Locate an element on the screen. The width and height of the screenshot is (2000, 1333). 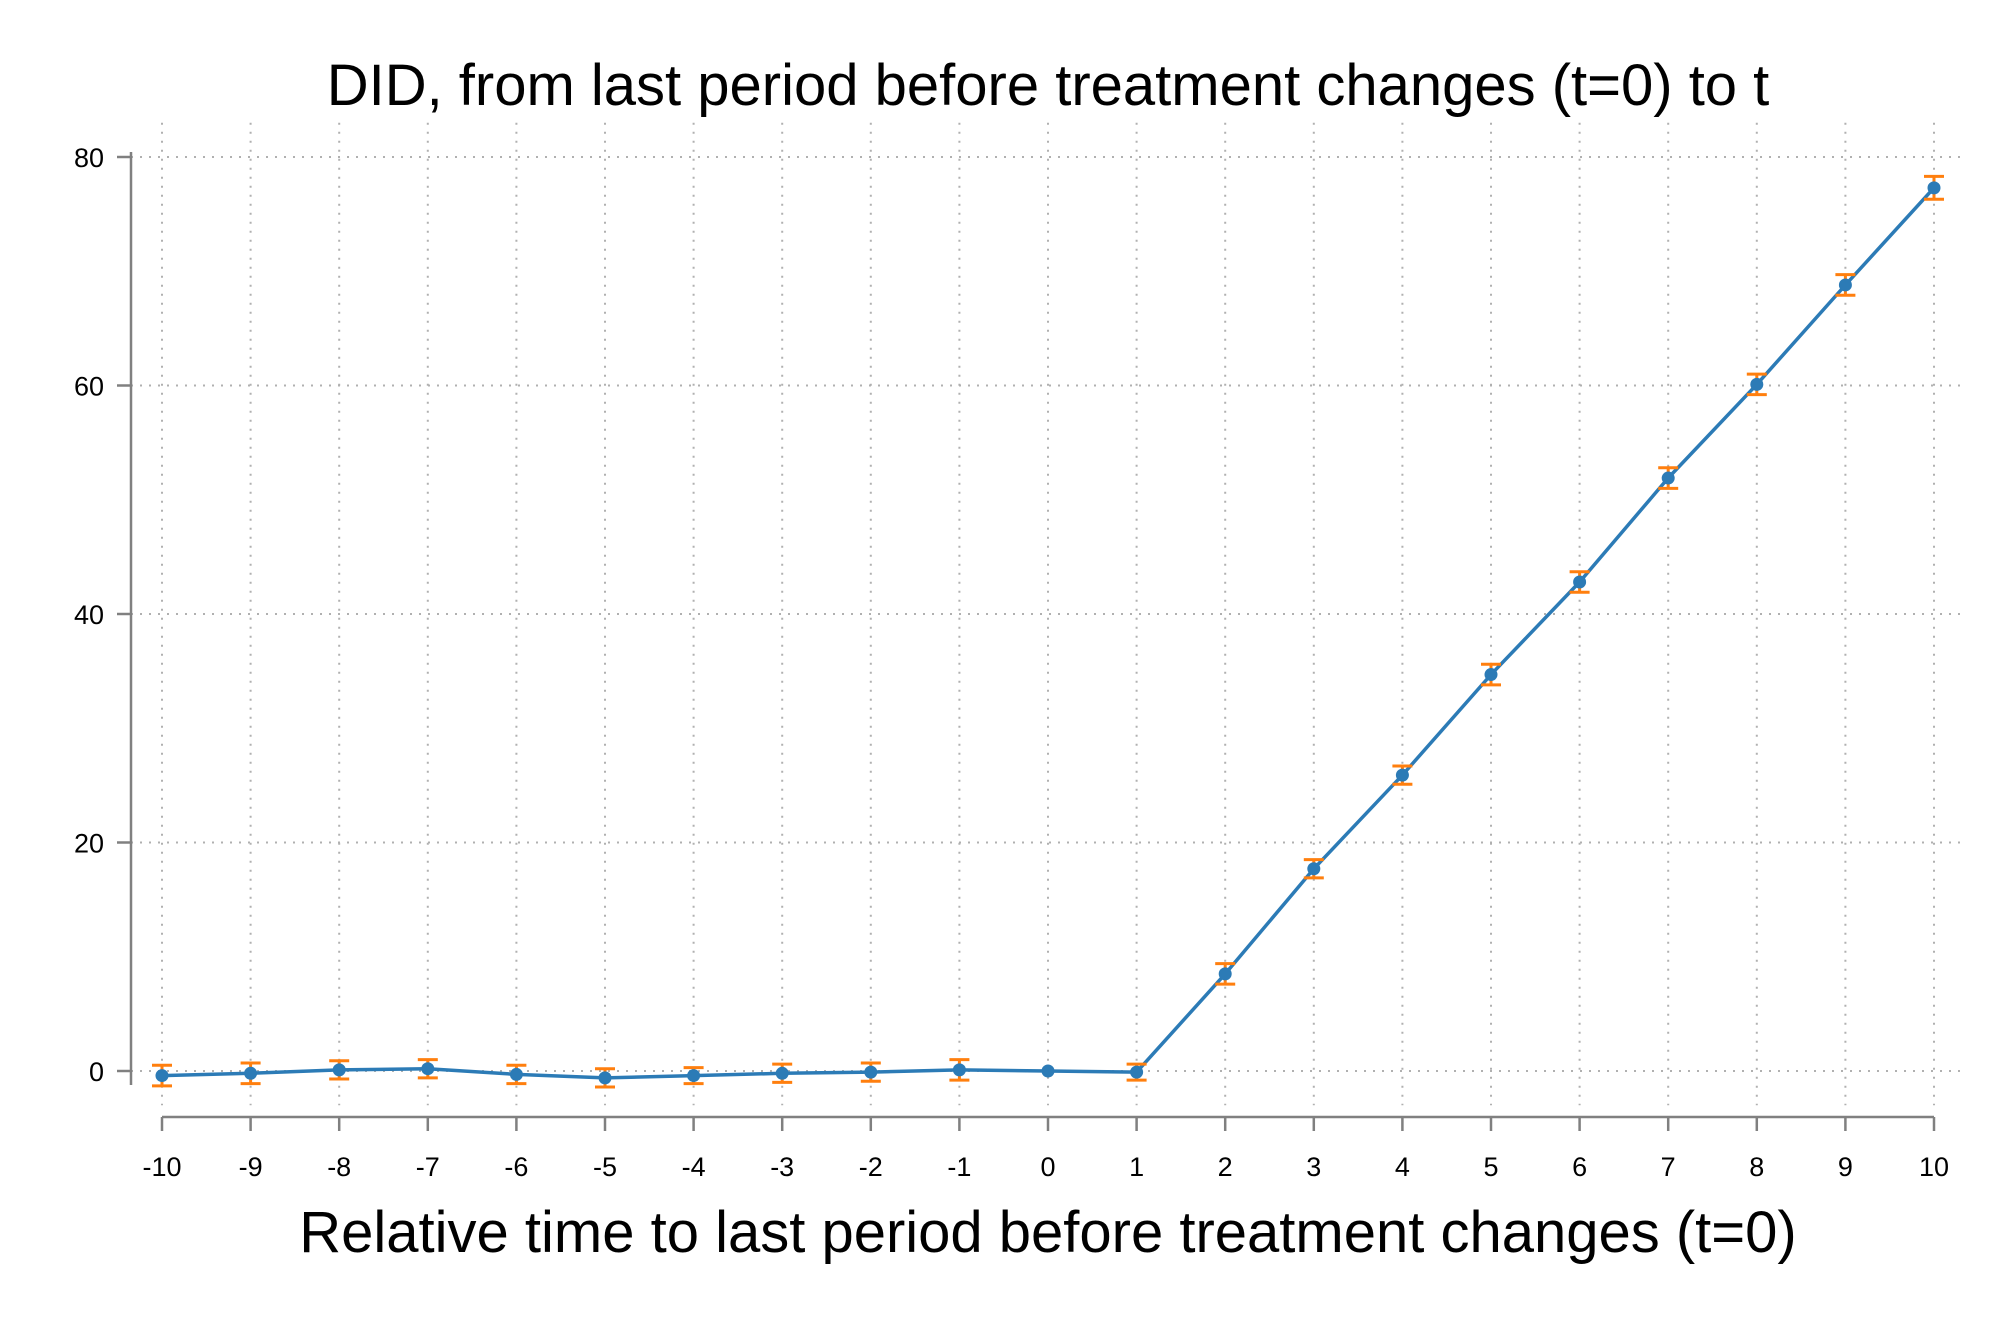
x-tick-label: -4 is located at coordinates (694, 1167).